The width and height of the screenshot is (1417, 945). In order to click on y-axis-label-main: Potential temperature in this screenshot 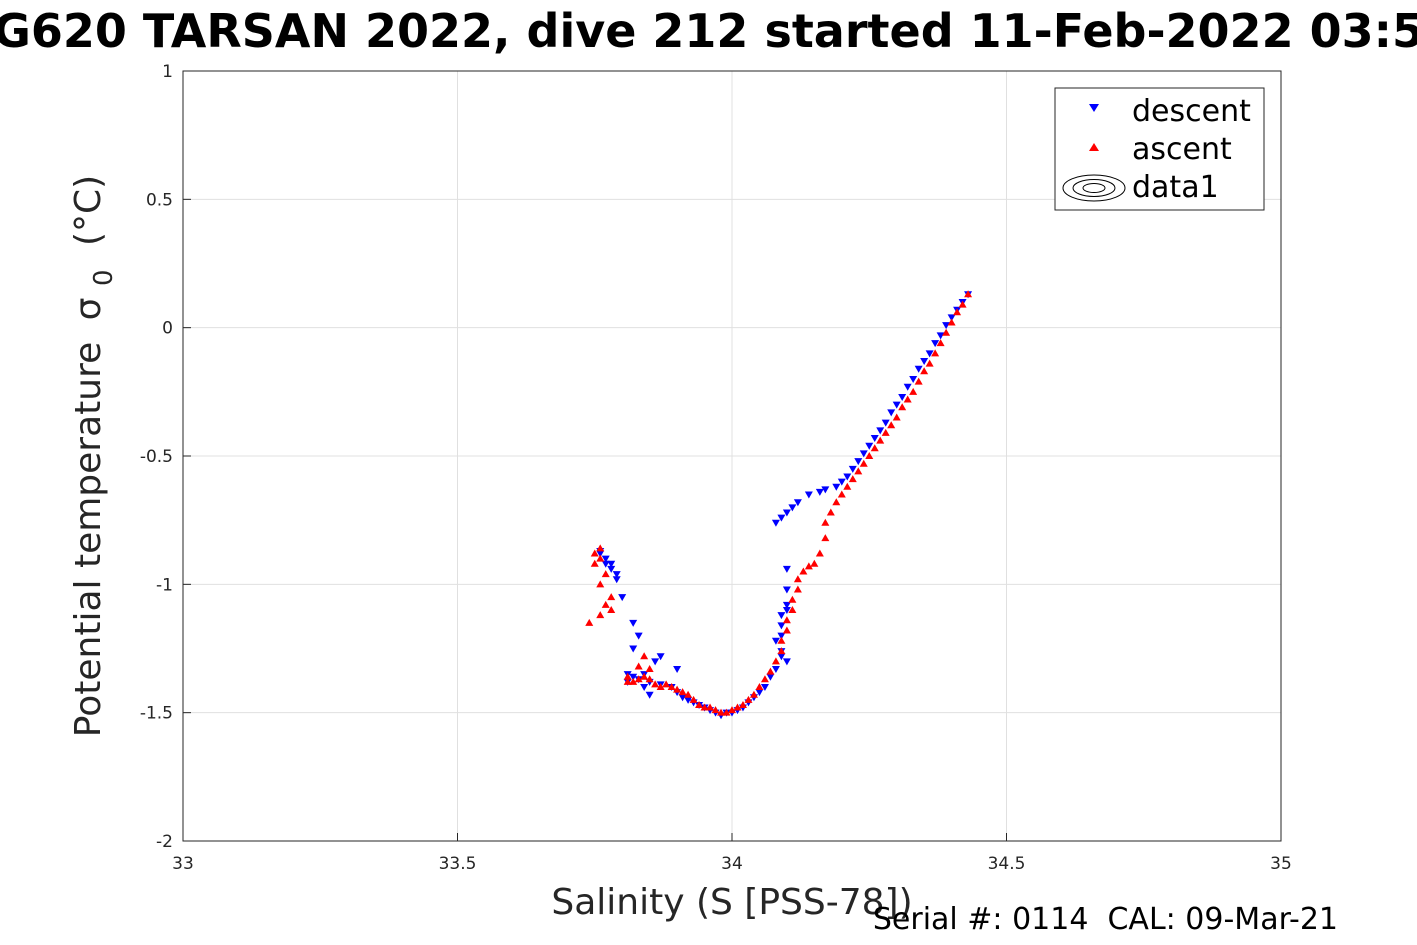, I will do `click(88, 539)`.